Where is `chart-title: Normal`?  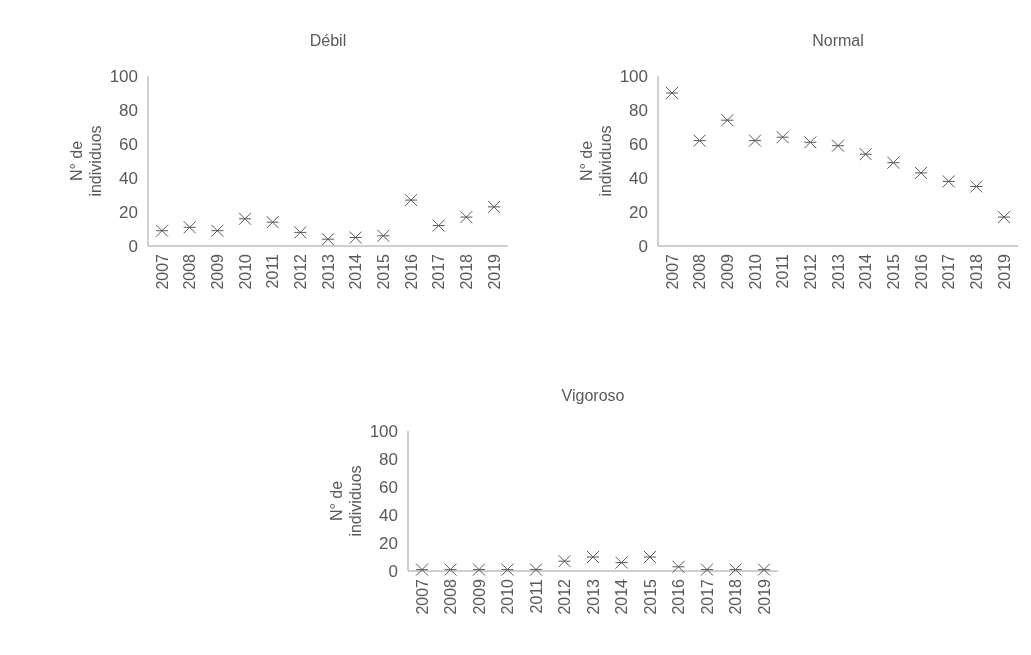
chart-title: Normal is located at coordinates (838, 40).